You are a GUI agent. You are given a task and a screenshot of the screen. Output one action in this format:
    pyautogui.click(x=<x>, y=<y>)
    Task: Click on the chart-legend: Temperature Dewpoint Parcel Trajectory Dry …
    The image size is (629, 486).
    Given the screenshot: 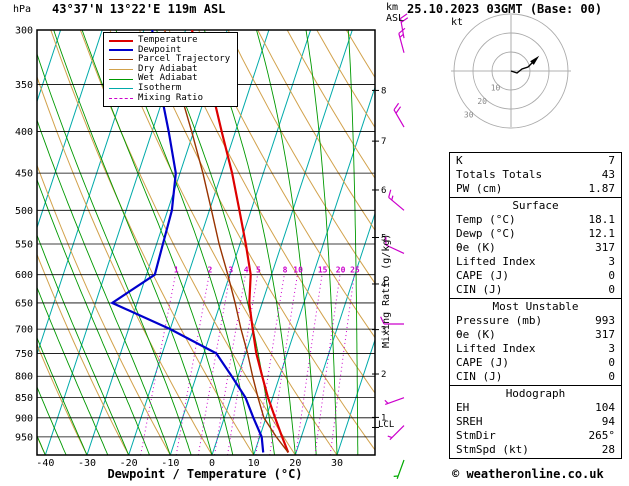 What is the action you would take?
    pyautogui.click(x=171, y=70)
    